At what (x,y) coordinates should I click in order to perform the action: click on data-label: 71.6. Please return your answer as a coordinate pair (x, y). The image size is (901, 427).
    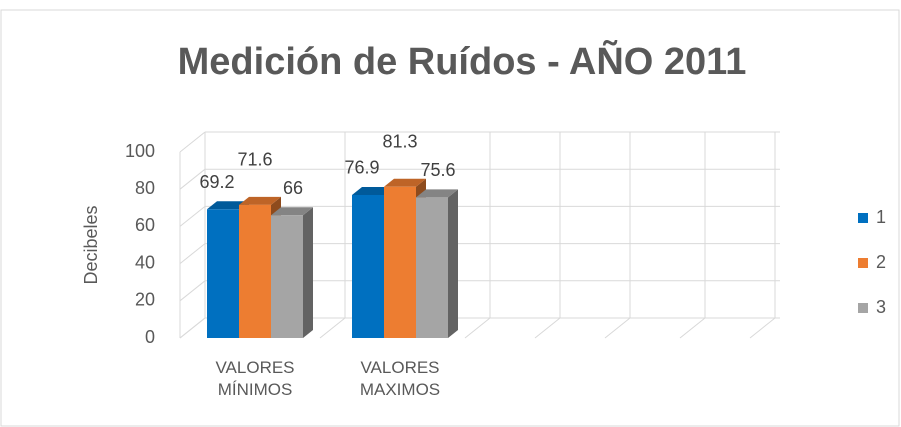
    Looking at the image, I should click on (254, 160).